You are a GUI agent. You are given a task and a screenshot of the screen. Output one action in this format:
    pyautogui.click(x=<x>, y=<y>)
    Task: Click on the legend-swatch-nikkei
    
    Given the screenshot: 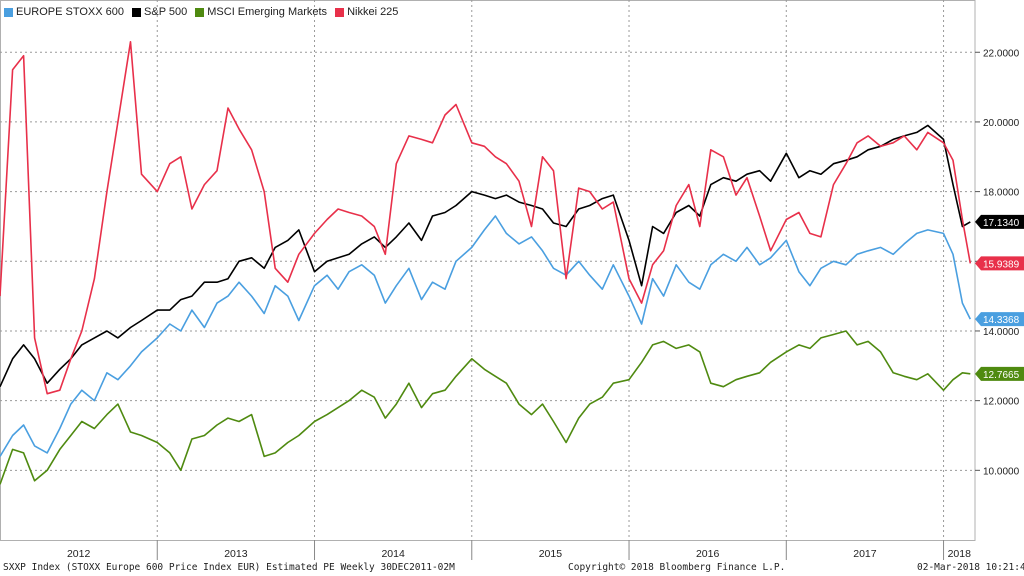 What is the action you would take?
    pyautogui.click(x=340, y=12)
    